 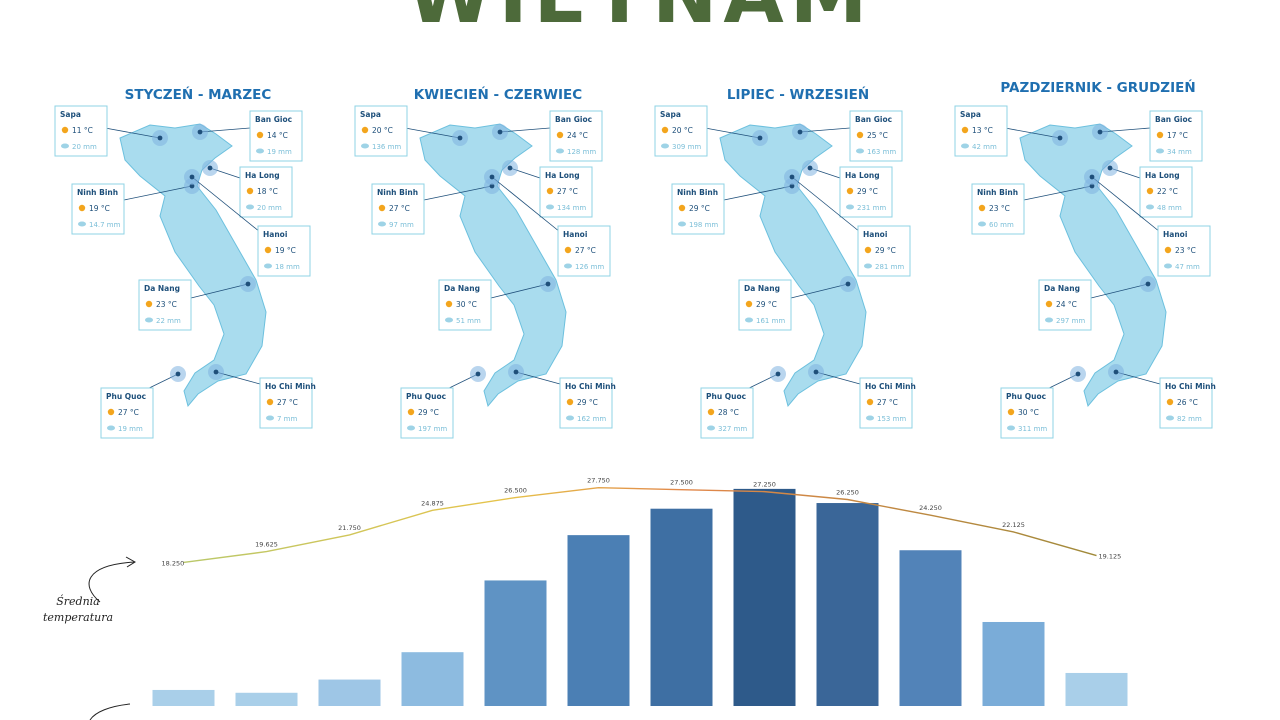 I want to click on city-rain: 136 mm, so click(x=386, y=147).